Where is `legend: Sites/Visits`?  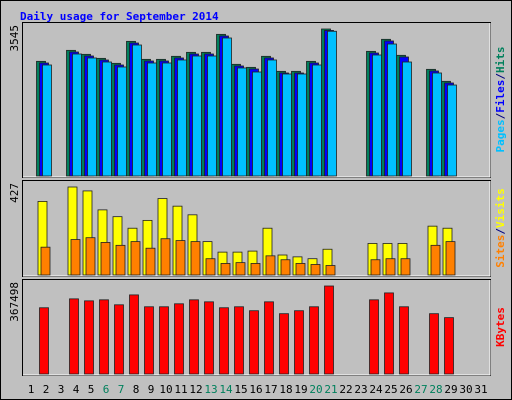
legend: Sites/Visits is located at coordinates (500, 228).